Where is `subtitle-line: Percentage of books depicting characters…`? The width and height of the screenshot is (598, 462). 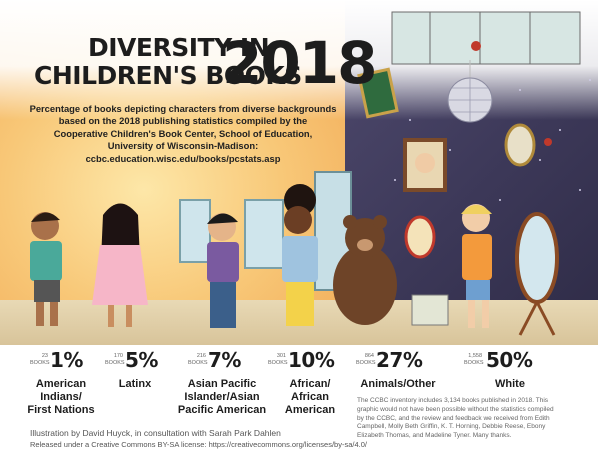
subtitle-line: Percentage of books depicting characters… is located at coordinates (183, 108).